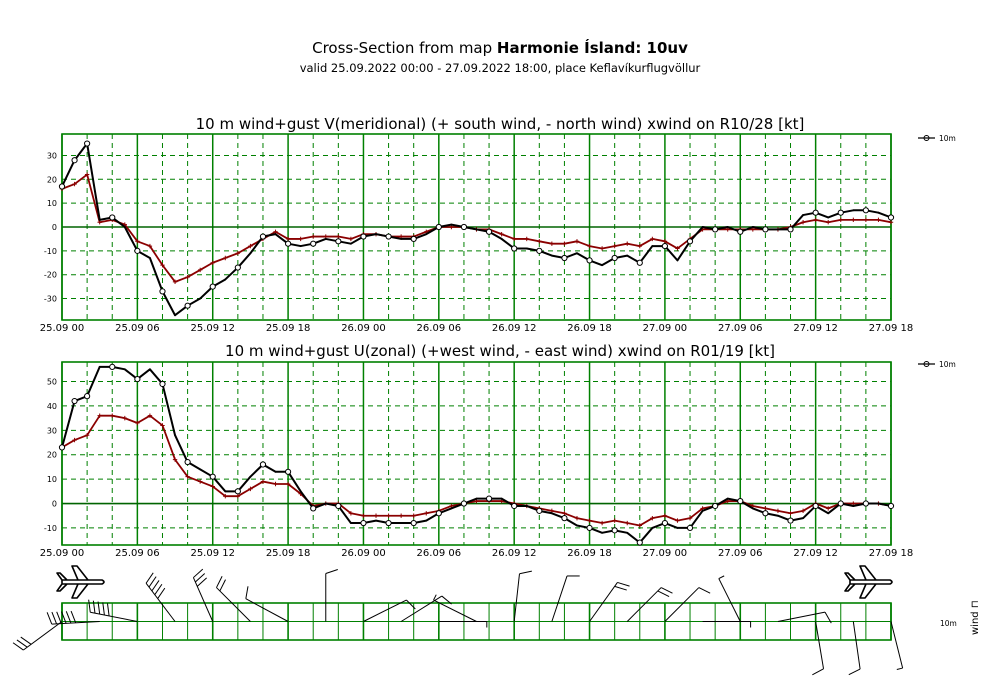  What do you see at coordinates (926, 138) in the screenshot?
I see `legend-marker` at bounding box center [926, 138].